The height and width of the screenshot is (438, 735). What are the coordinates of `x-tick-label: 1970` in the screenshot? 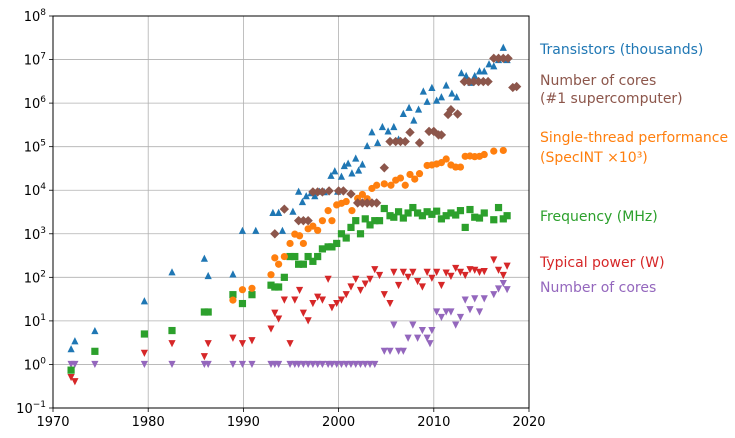 It's located at (52, 422).